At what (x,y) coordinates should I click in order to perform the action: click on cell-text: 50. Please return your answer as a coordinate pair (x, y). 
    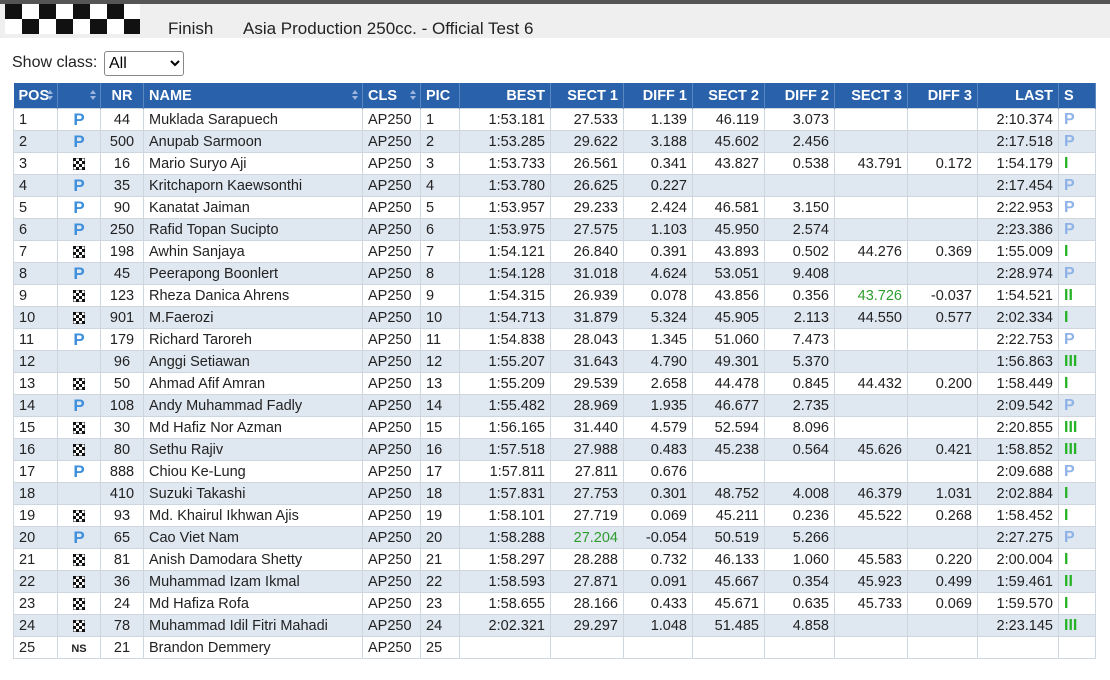
    Looking at the image, I should click on (122, 383).